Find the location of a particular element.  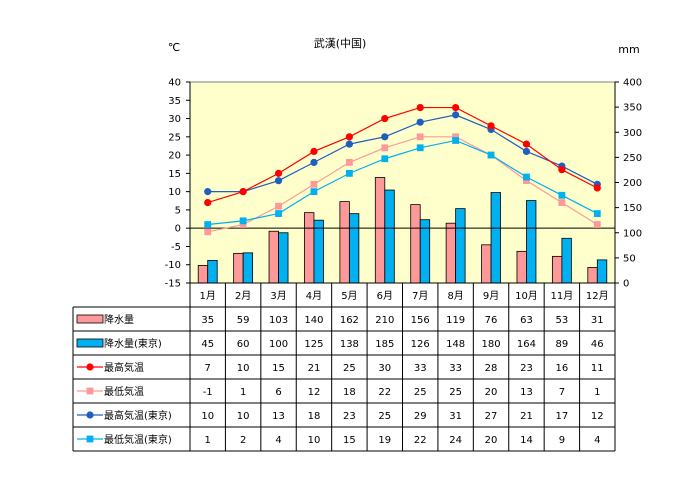

category-label: 9月 is located at coordinates (491, 296).